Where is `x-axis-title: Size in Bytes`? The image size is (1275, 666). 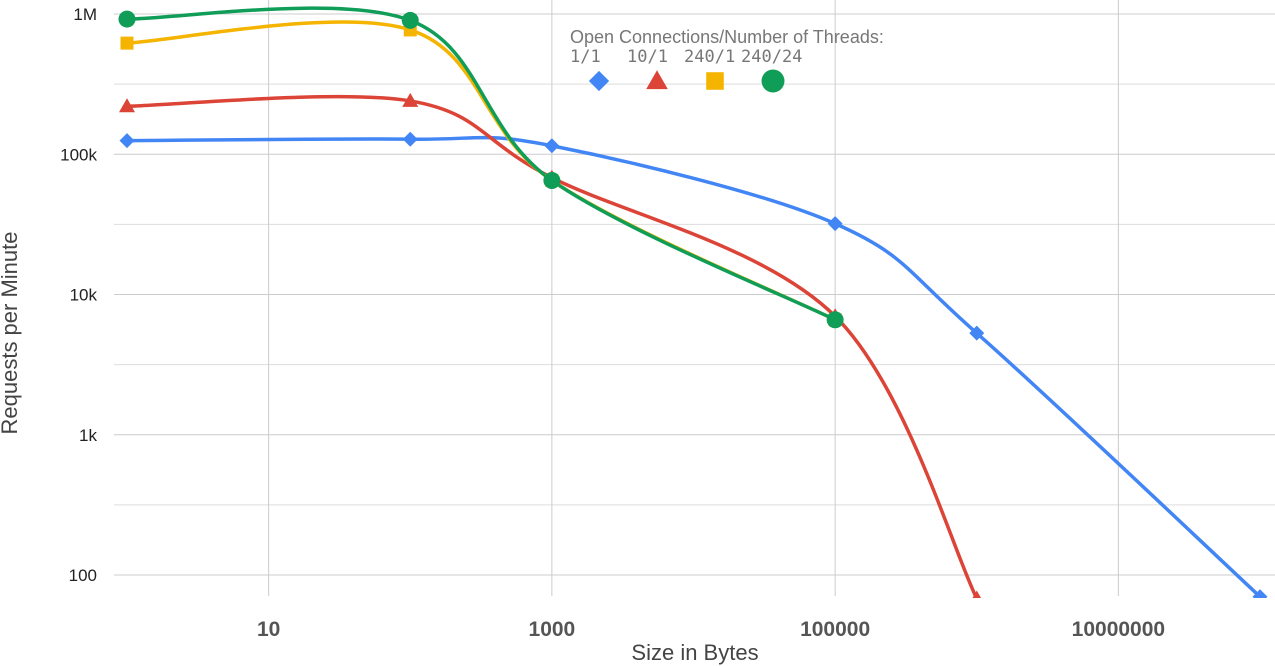 x-axis-title: Size in Bytes is located at coordinates (694, 652).